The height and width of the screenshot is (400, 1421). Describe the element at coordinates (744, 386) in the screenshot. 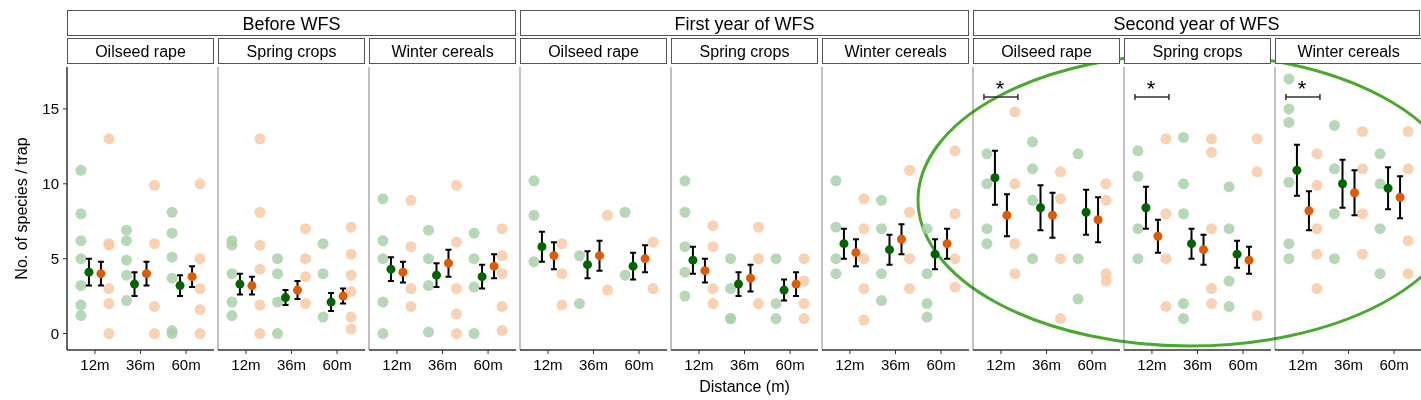

I see `x-axis-title: Distance (m)` at that location.